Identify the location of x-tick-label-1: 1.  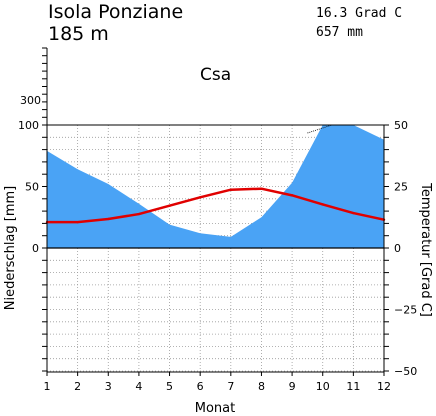
(47, 386).